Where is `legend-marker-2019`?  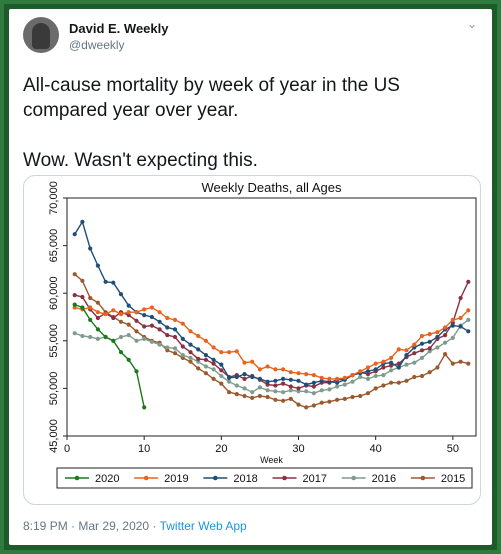
legend-marker-2019 is located at coordinates (146, 478).